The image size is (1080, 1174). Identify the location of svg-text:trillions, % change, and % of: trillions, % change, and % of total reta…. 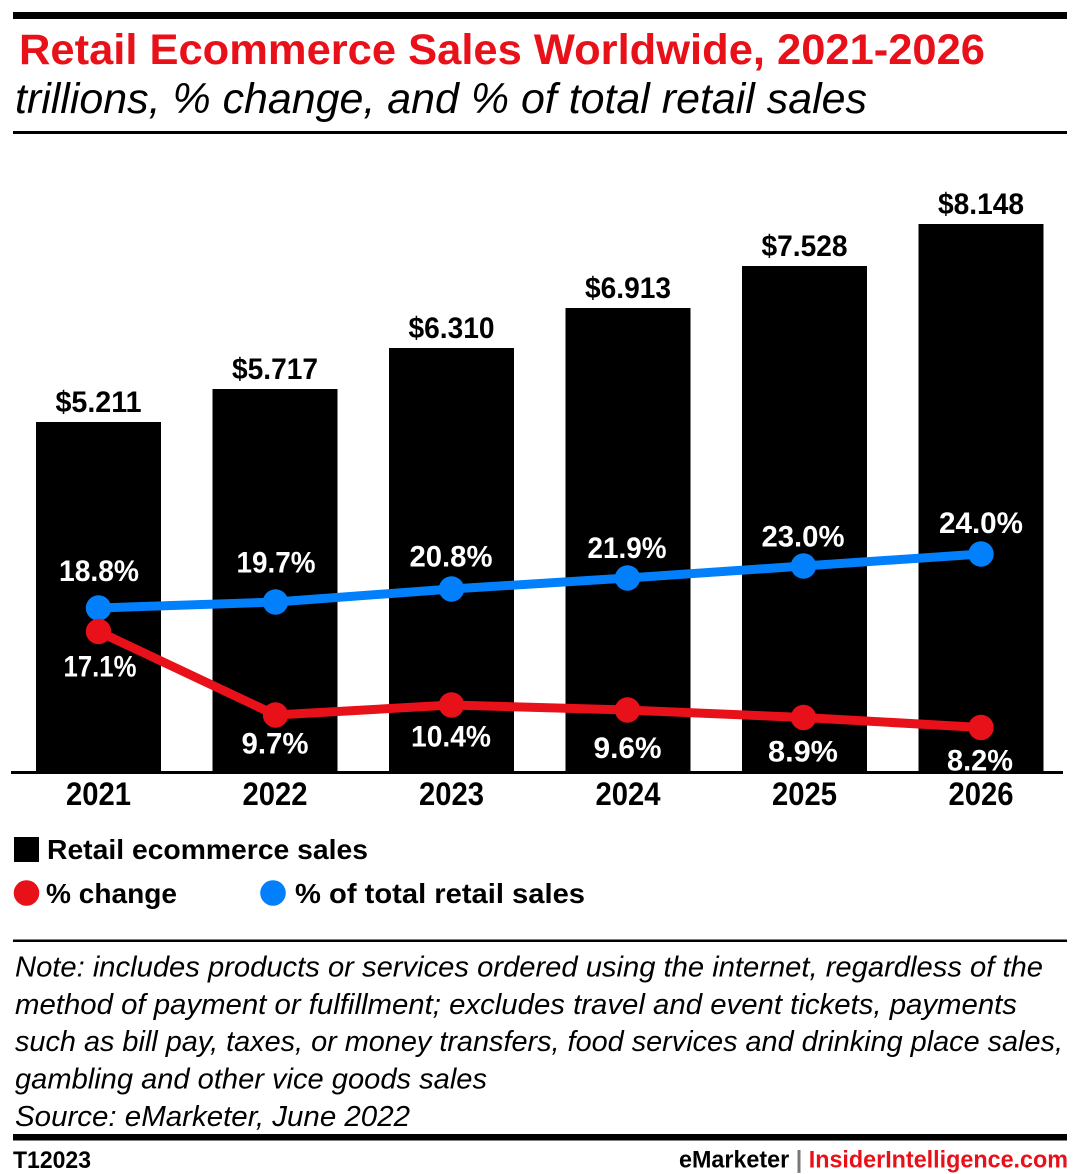
(441, 99).